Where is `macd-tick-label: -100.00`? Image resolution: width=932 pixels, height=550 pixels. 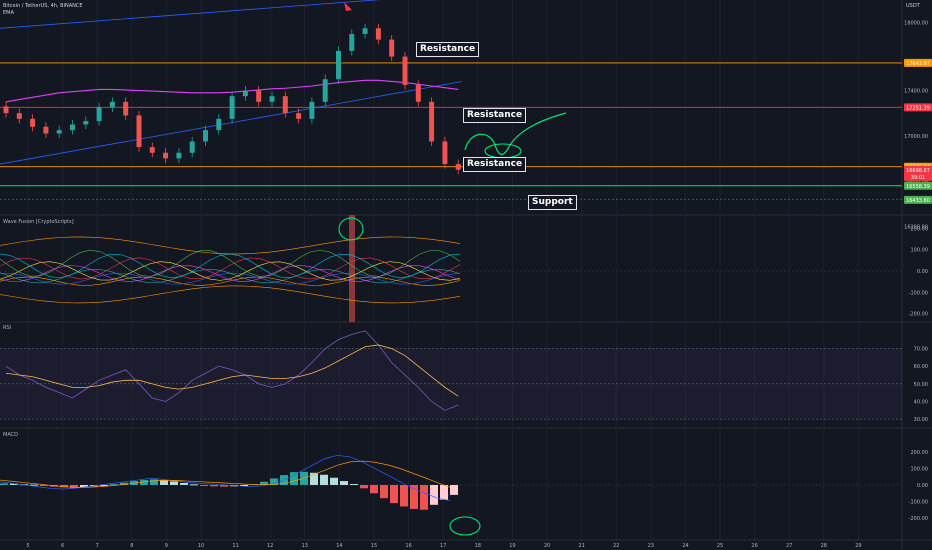 macd-tick-label: -100.00 is located at coordinates (918, 503).